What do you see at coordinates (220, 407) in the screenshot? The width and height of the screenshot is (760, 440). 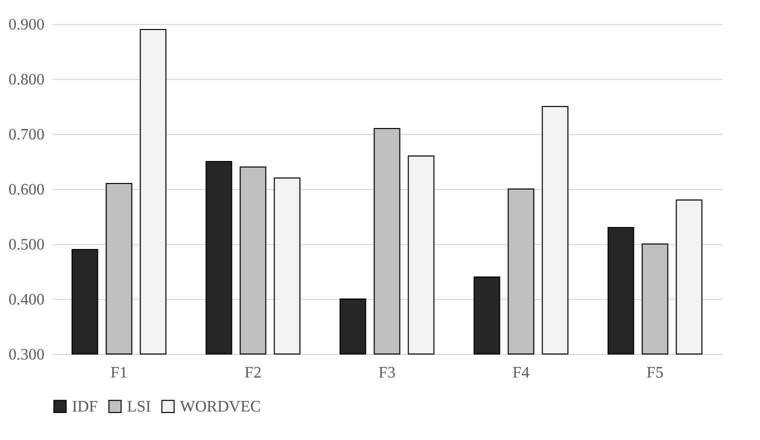 I see `legend-label: WORDVEC` at bounding box center [220, 407].